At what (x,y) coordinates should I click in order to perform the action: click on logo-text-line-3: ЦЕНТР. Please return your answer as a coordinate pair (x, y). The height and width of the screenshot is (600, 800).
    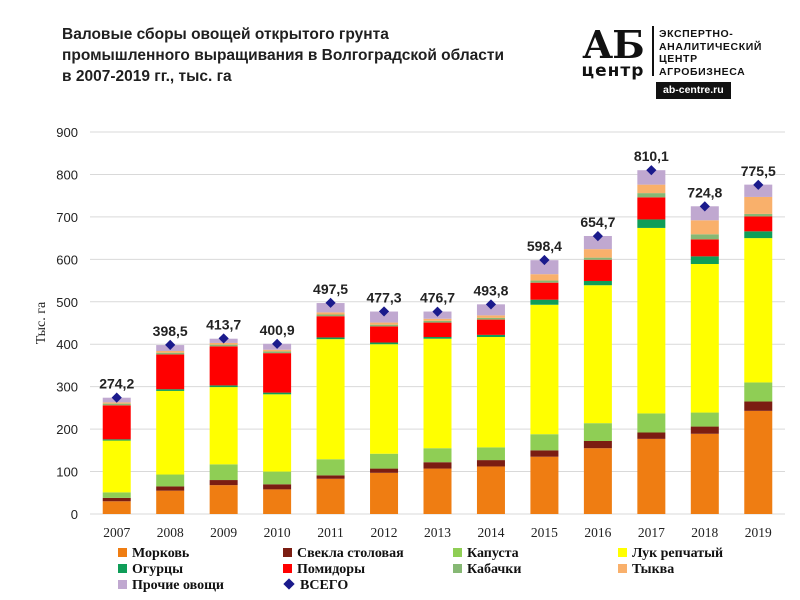
    Looking at the image, I should click on (678, 59).